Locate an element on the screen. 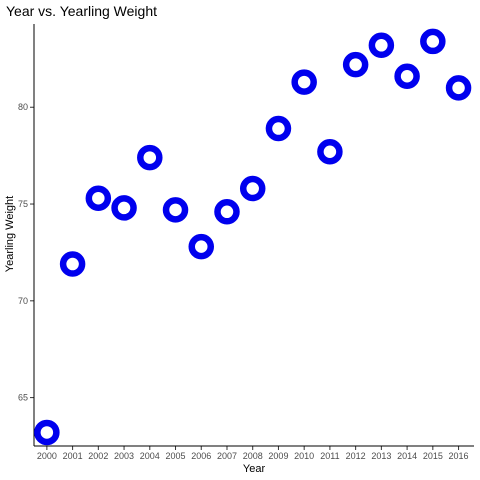 The height and width of the screenshot is (480, 480). y-axis-ticks: 65 70 75 80 is located at coordinates (26, 252).